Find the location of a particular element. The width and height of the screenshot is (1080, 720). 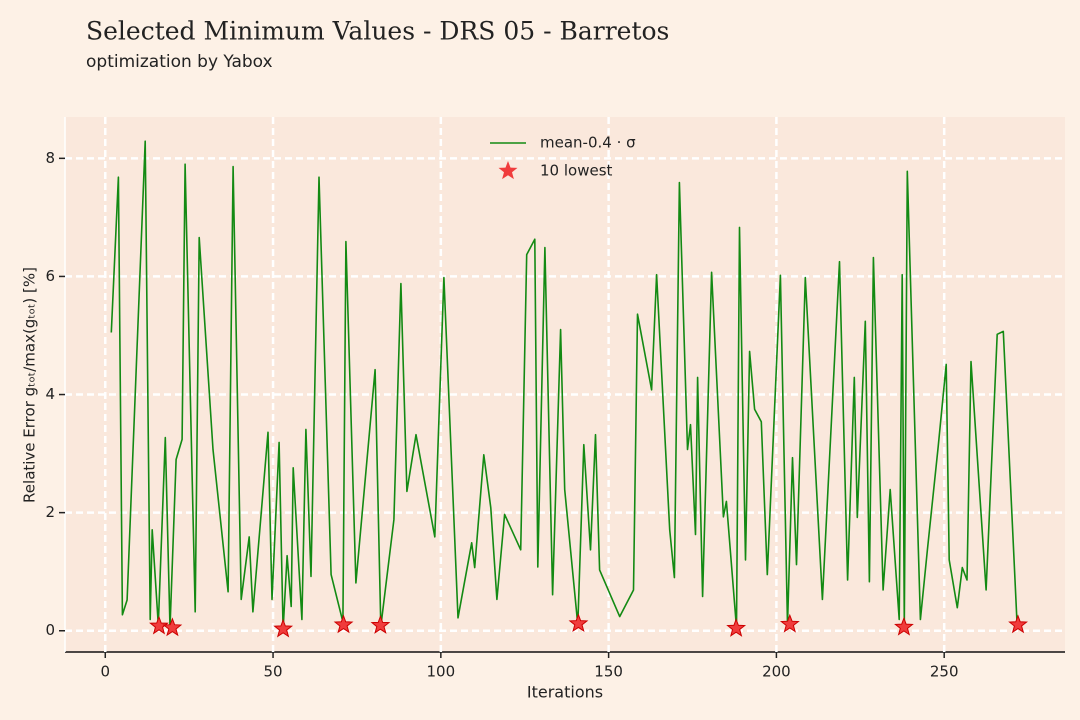

x-tick-label: 100 is located at coordinates (441, 672).